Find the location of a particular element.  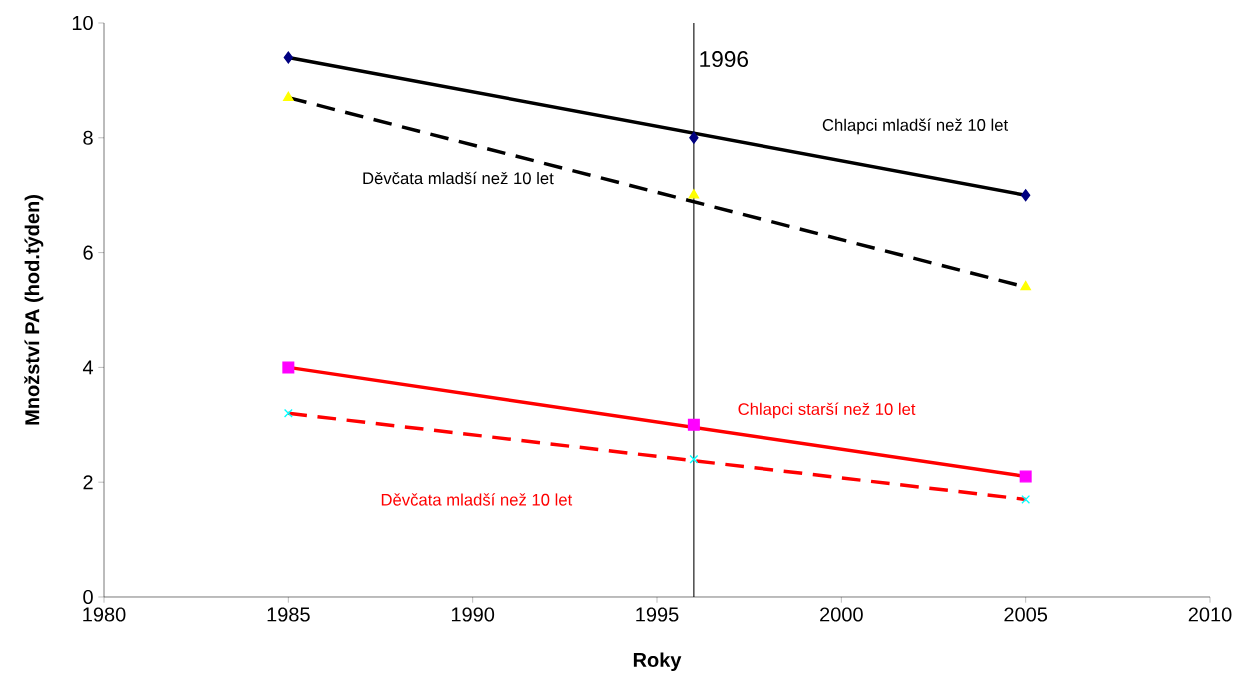

y-tick-label: 0 is located at coordinates (88, 597).